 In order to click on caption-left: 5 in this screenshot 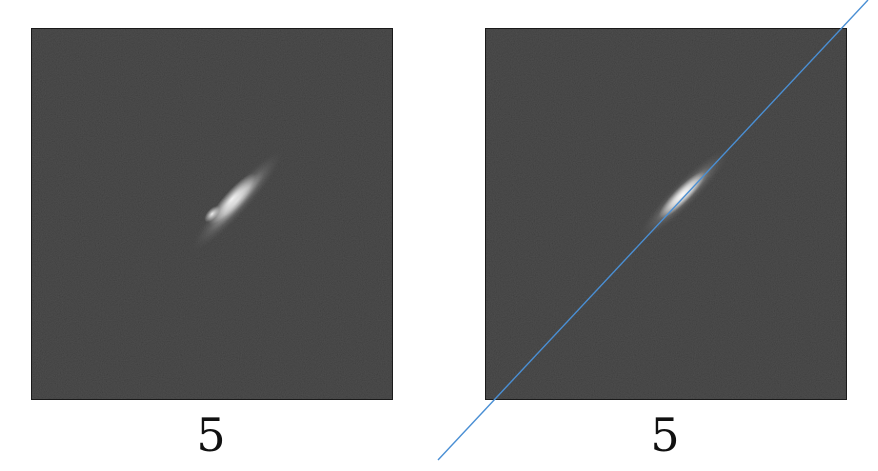, I will do `click(211, 435)`.